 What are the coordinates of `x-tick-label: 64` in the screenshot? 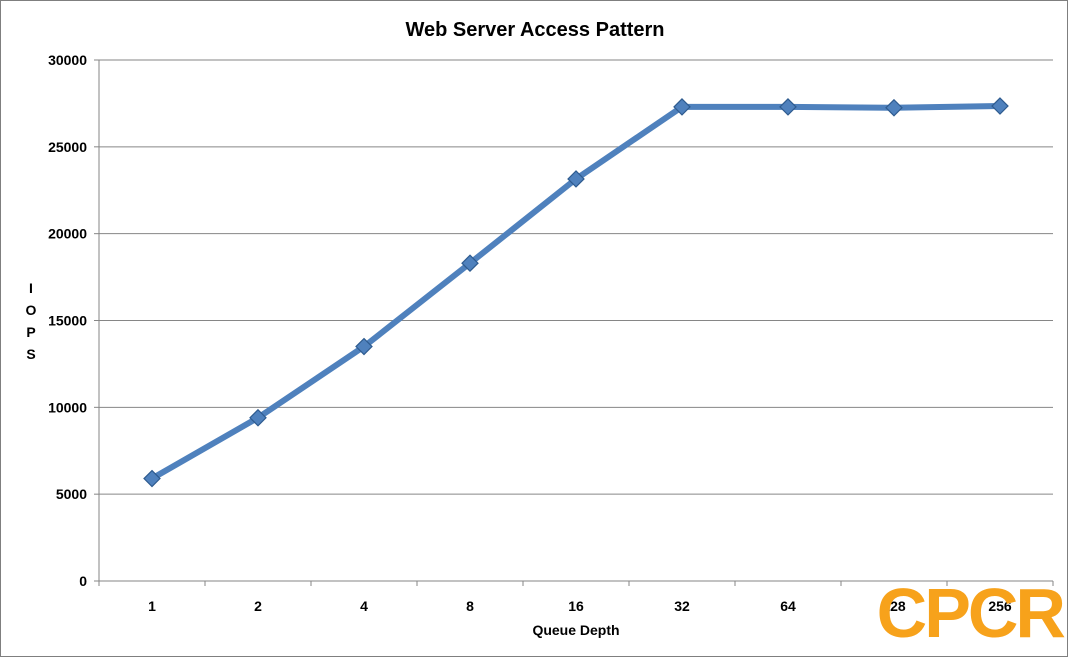 It's located at (788, 606).